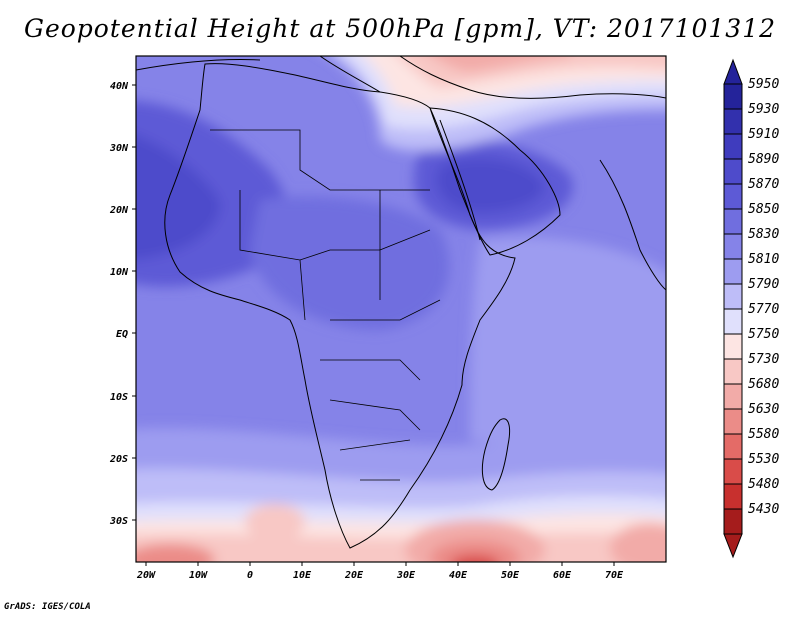 The image size is (800, 618). Describe the element at coordinates (763, 309) in the screenshot. I see `colorbar-label: 5770` at that location.